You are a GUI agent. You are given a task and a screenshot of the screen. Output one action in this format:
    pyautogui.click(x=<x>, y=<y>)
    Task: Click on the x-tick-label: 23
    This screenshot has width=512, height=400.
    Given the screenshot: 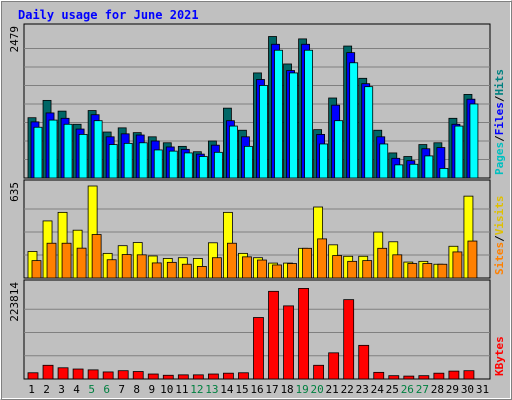 What is the action you would take?
    pyautogui.click(x=362, y=389)
    